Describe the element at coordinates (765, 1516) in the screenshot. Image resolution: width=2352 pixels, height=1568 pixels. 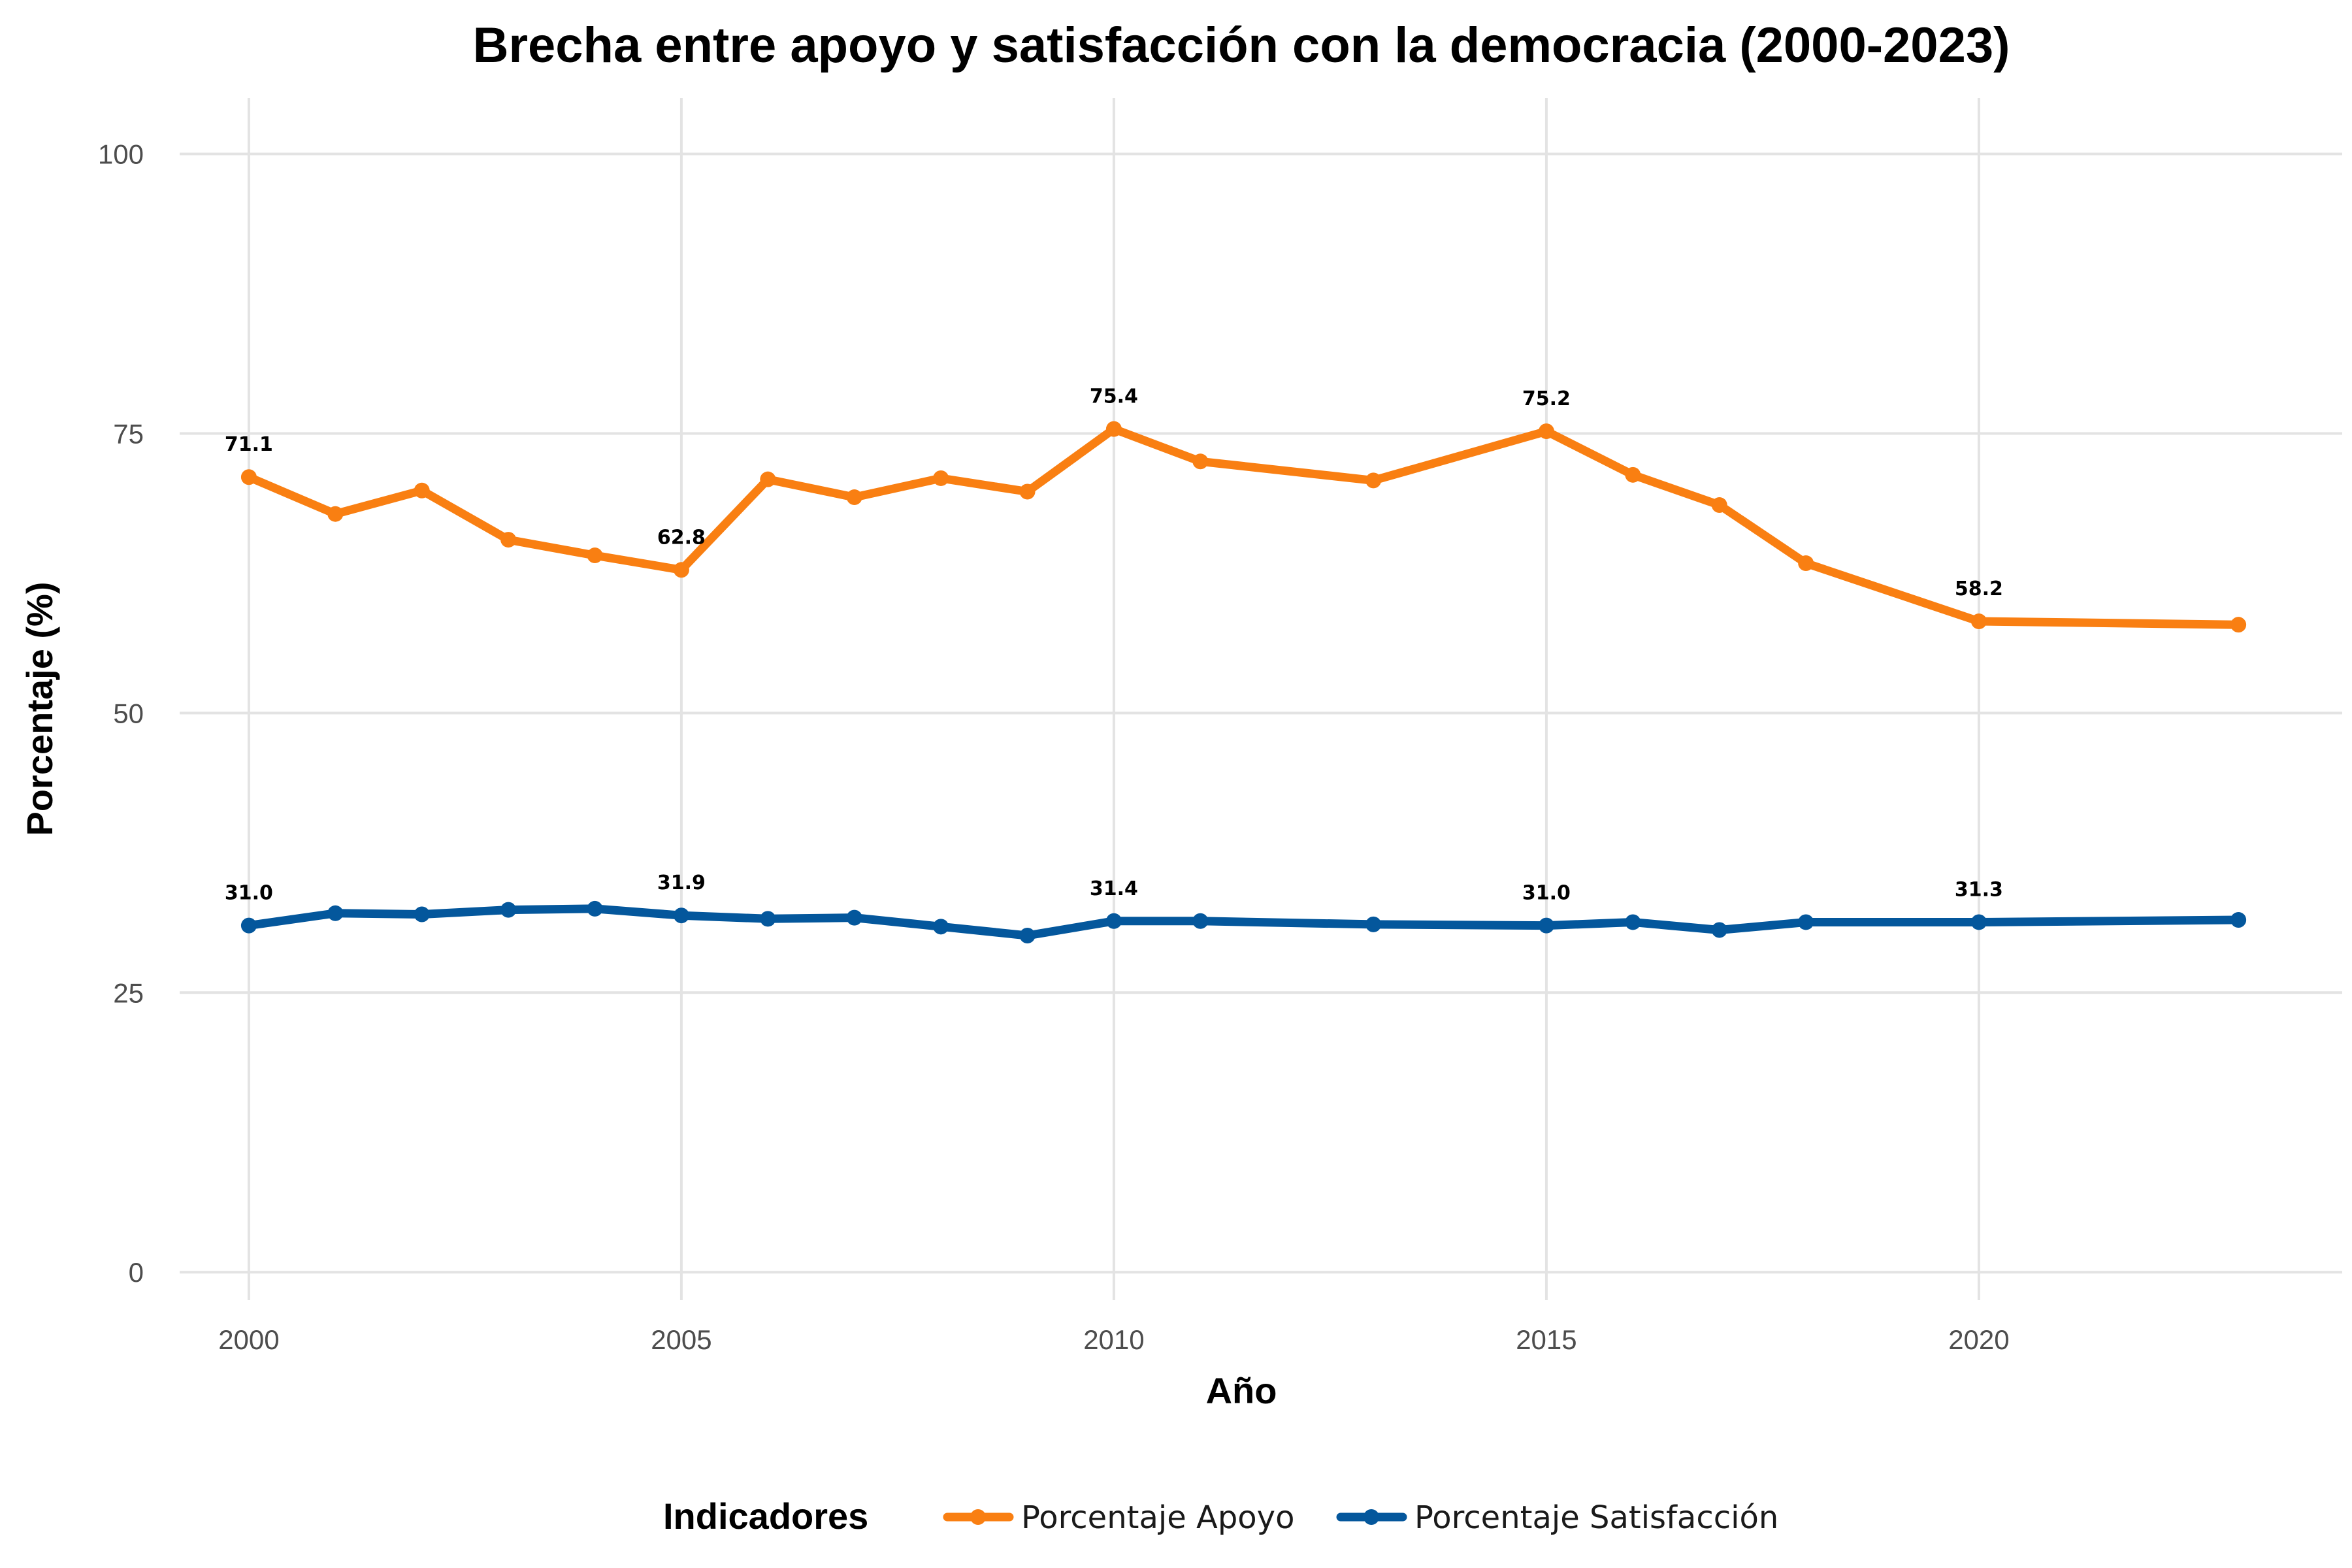
I see `legend-title: Indicadores` at that location.